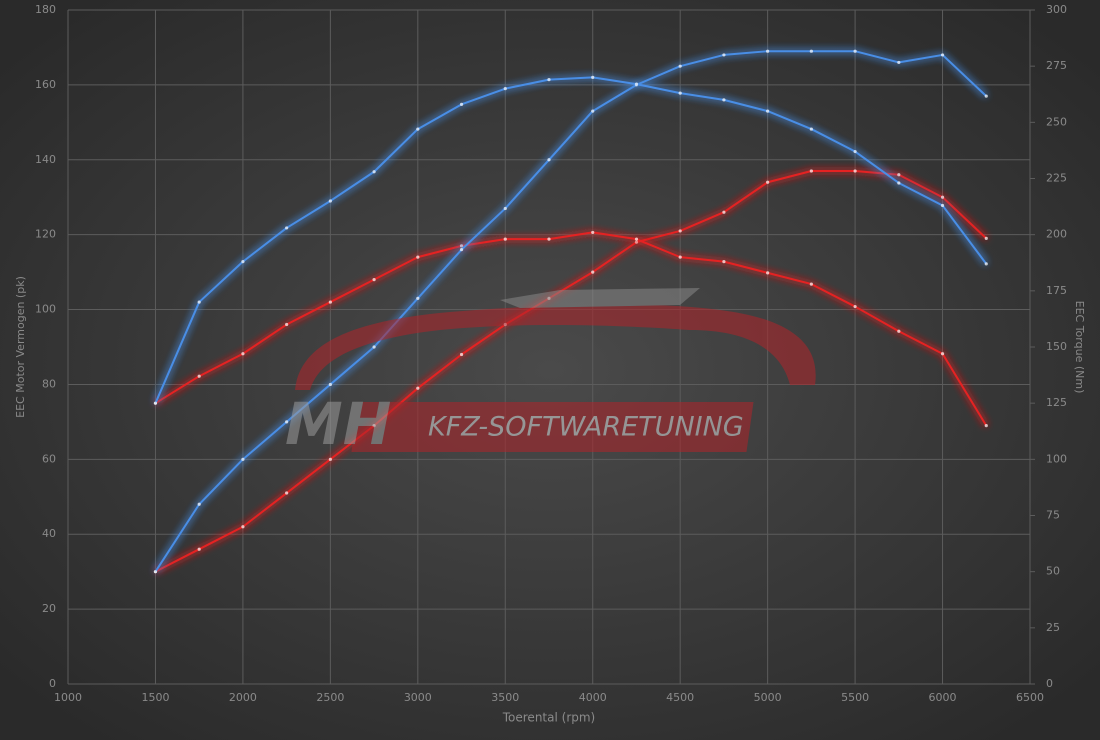 The height and width of the screenshot is (740, 1100). What do you see at coordinates (548, 718) in the screenshot?
I see `x-axis-label: Toerental (rpm)` at bounding box center [548, 718].